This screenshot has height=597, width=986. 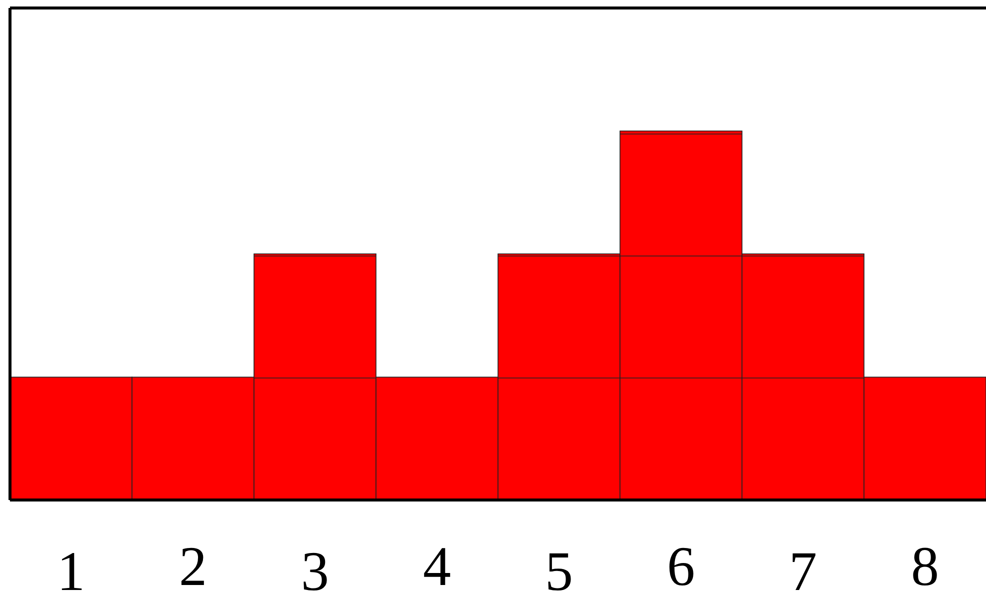 I want to click on x-tick-label: 7, so click(x=803, y=569).